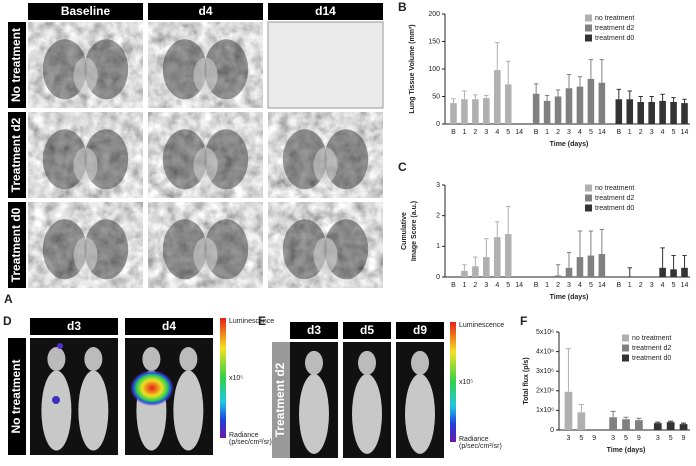 The image size is (696, 466). I want to click on x-axis-label: Time (days), so click(626, 450).